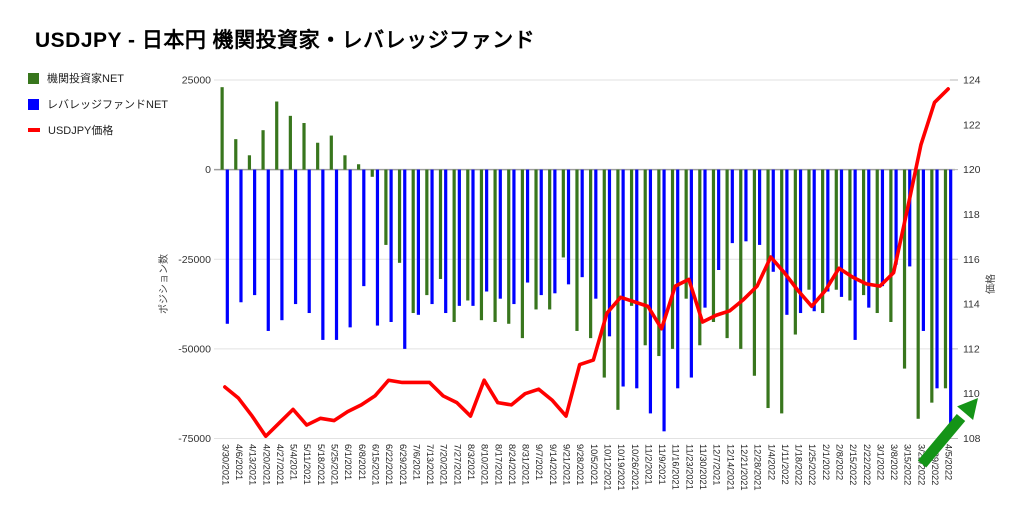 The height and width of the screenshot is (521, 1024). I want to click on legend-item-institutional: 機関投資家NET, so click(98, 78).